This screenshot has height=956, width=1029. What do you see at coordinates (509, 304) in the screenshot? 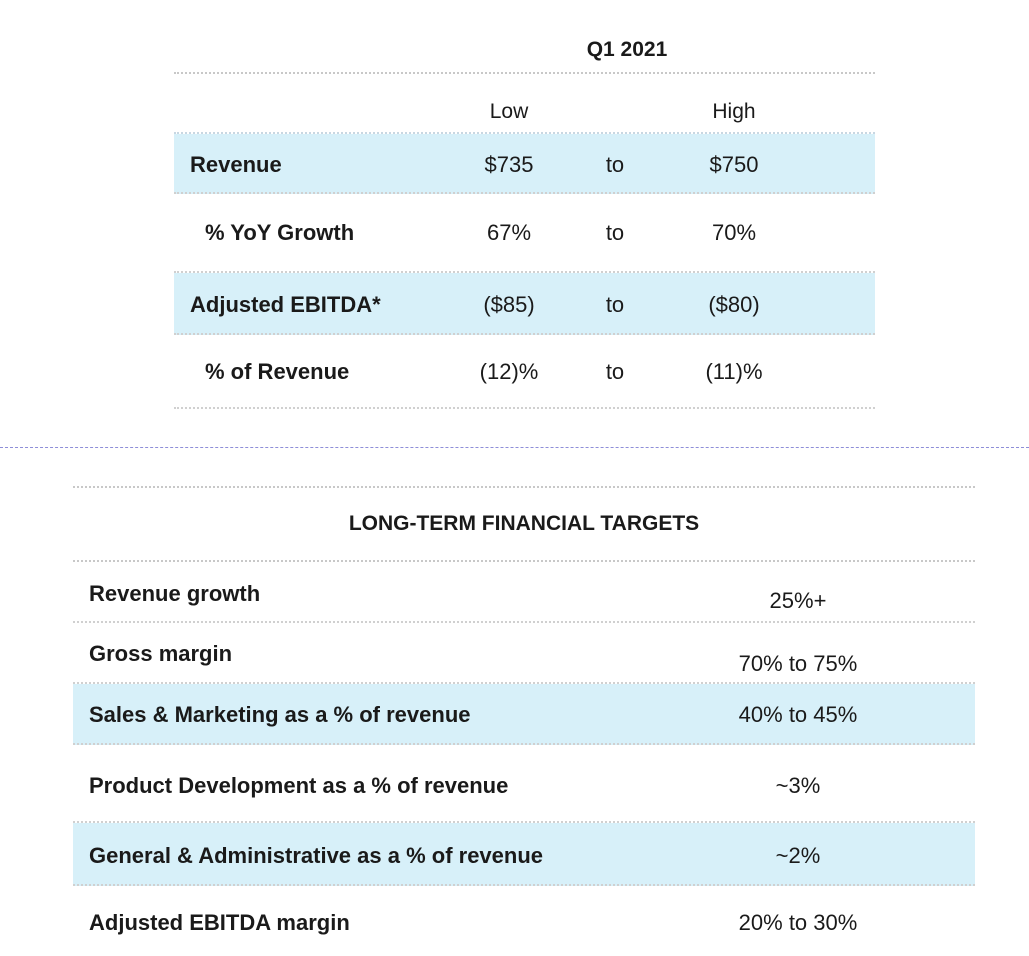
I see `low-value: ($85)` at bounding box center [509, 304].